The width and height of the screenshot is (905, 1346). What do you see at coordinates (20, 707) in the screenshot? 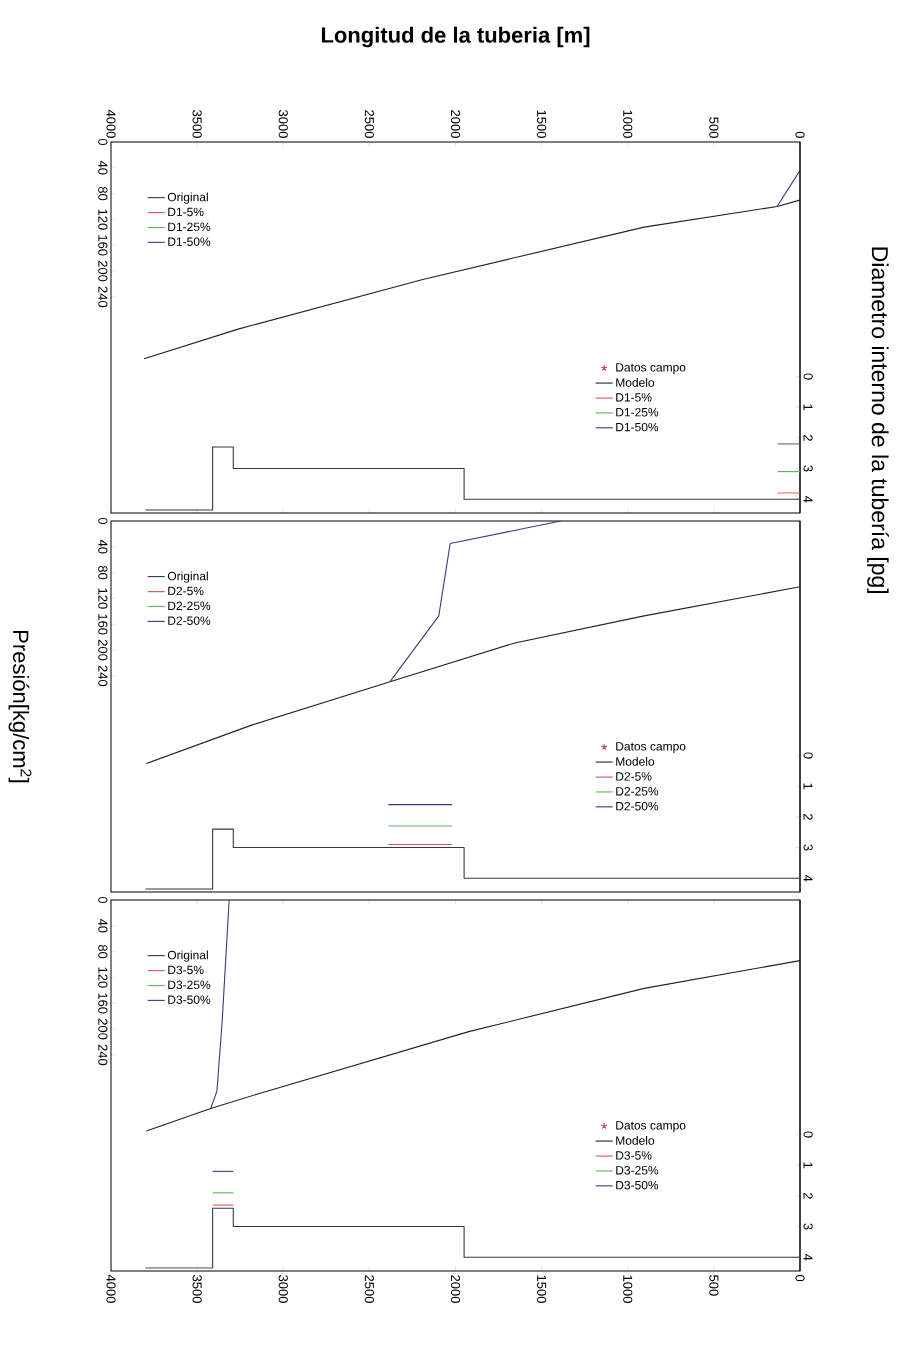
I see `y-axis-title: Presión[kg/cm$^{2}$]` at bounding box center [20, 707].